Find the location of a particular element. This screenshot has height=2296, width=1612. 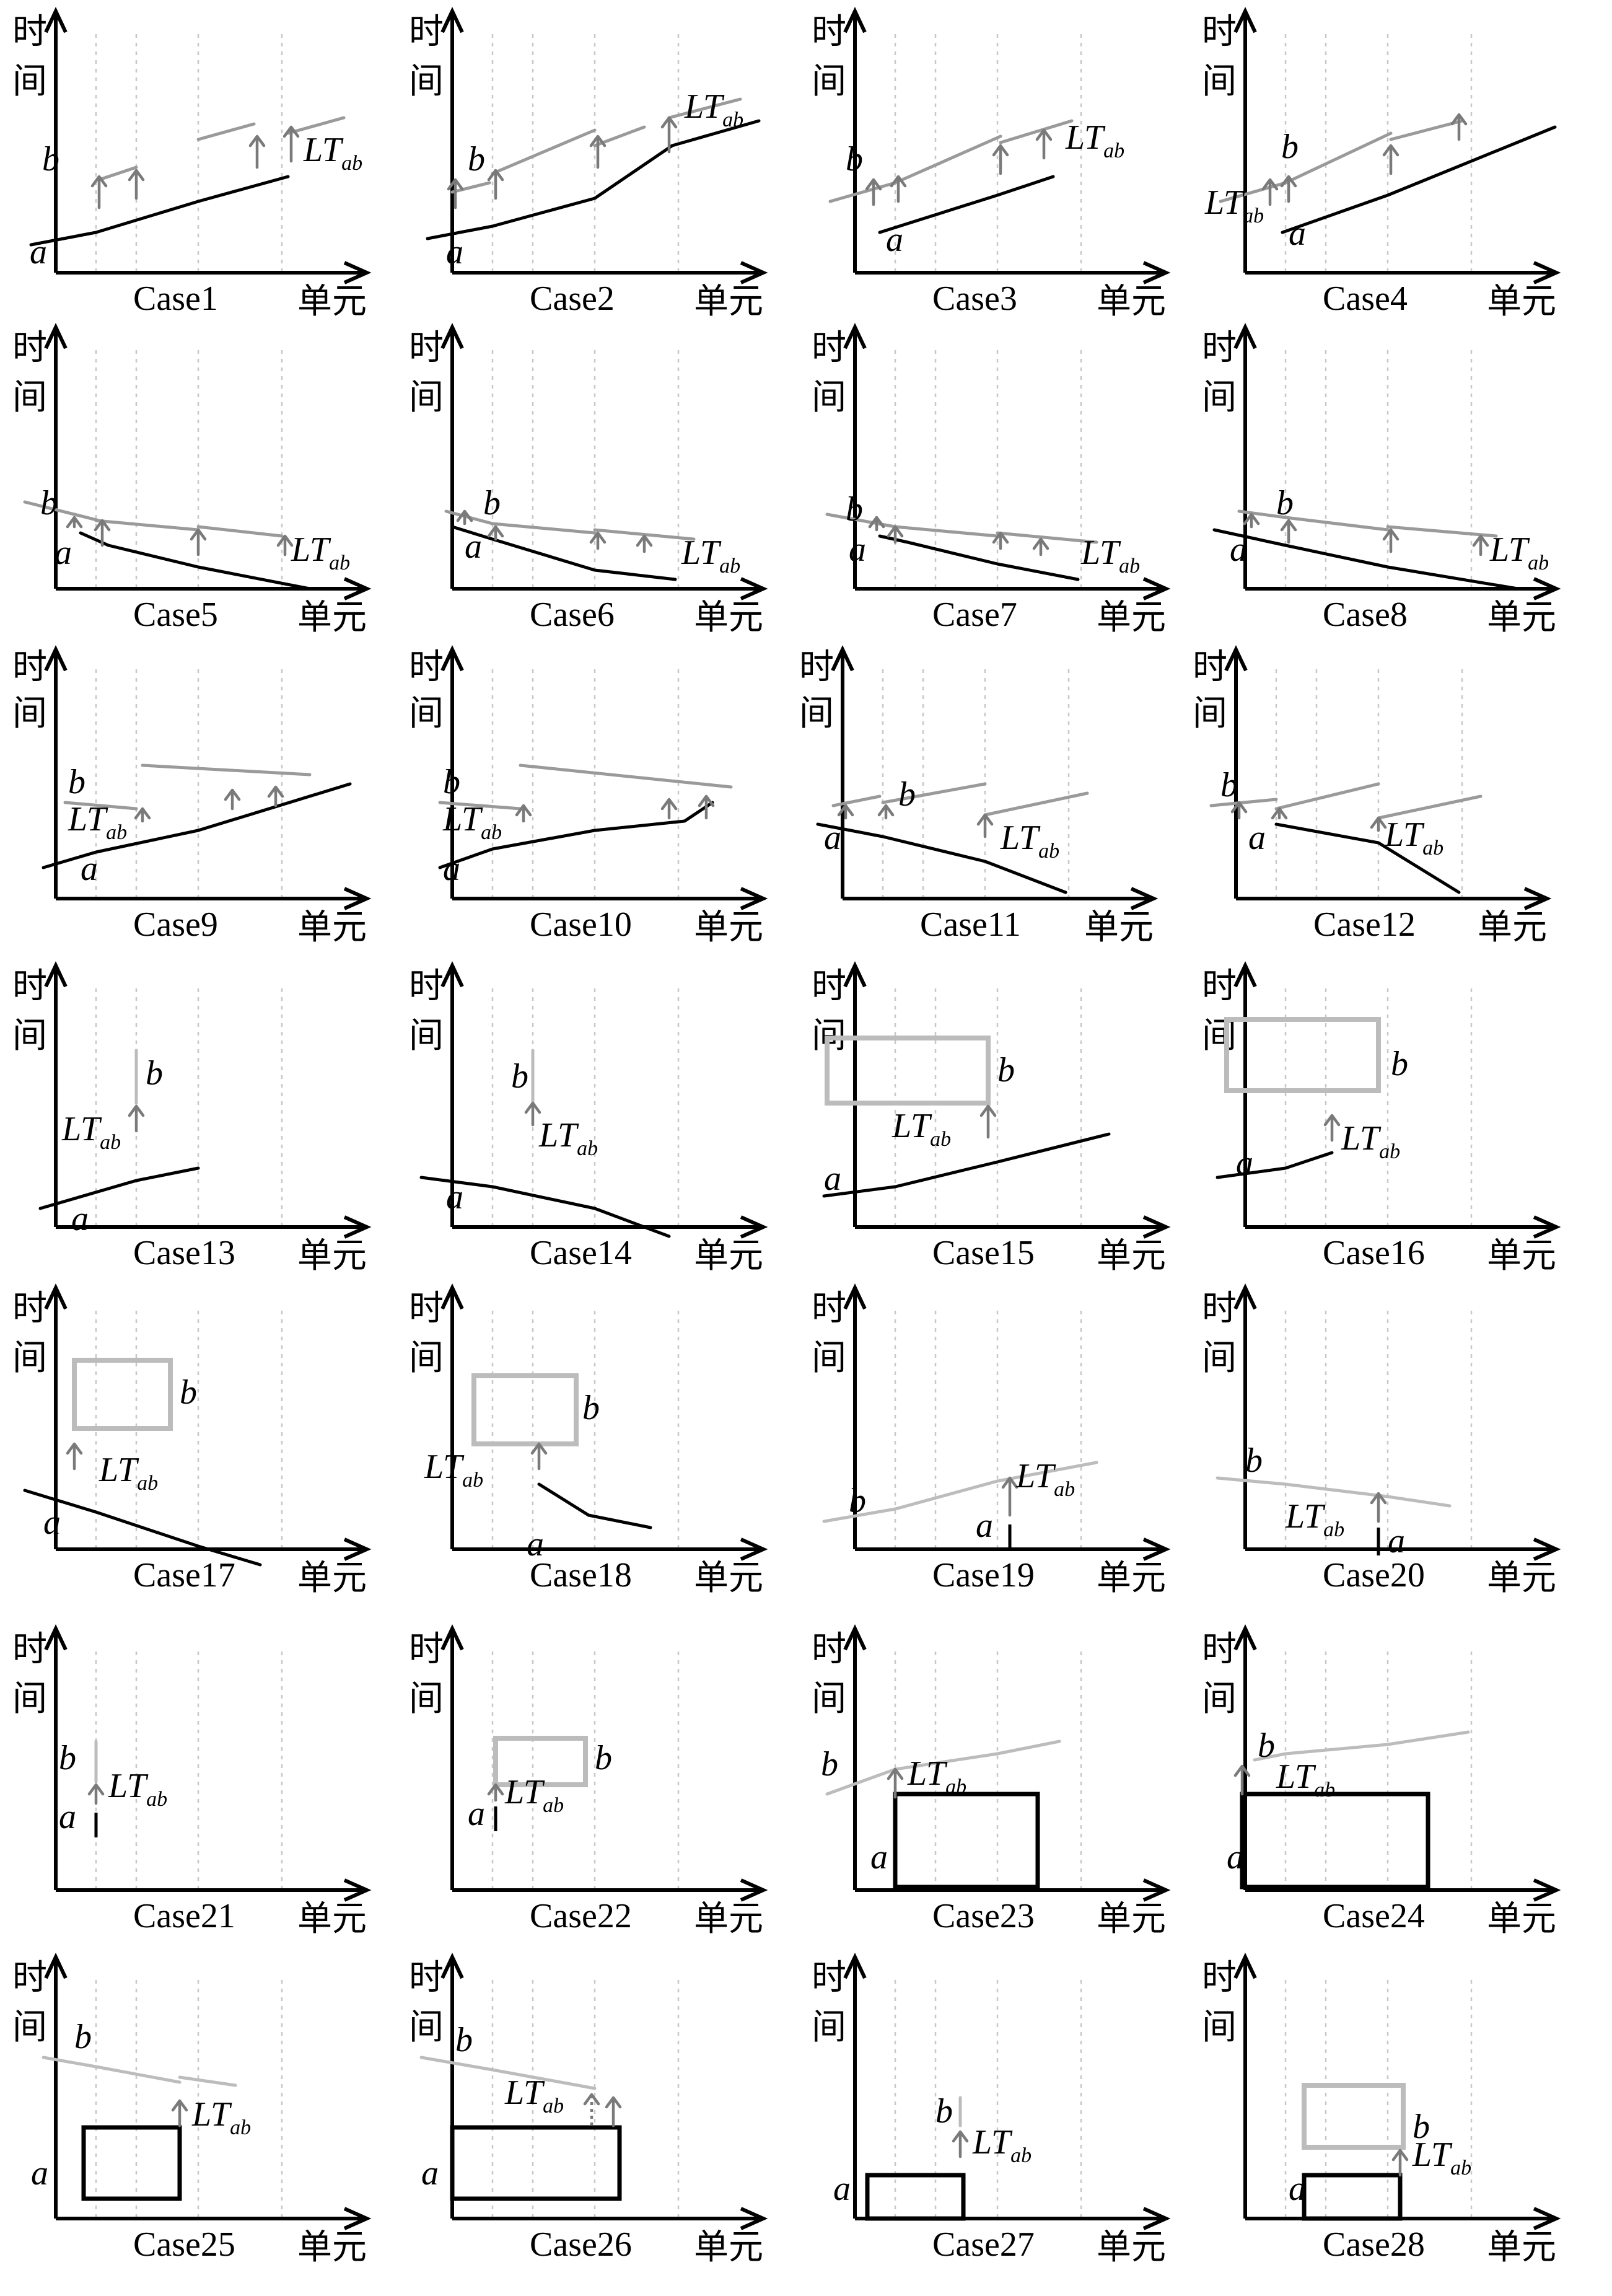

process-b-range is located at coordinates (1302, 1055).